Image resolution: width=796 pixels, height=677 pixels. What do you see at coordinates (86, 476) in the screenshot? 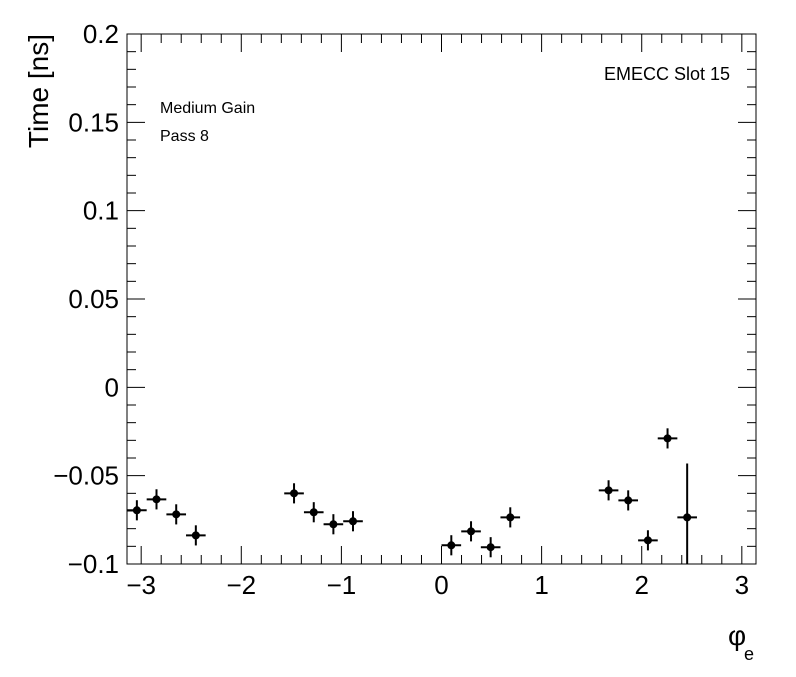
I see `y-tick-label: −0.05` at bounding box center [86, 476].